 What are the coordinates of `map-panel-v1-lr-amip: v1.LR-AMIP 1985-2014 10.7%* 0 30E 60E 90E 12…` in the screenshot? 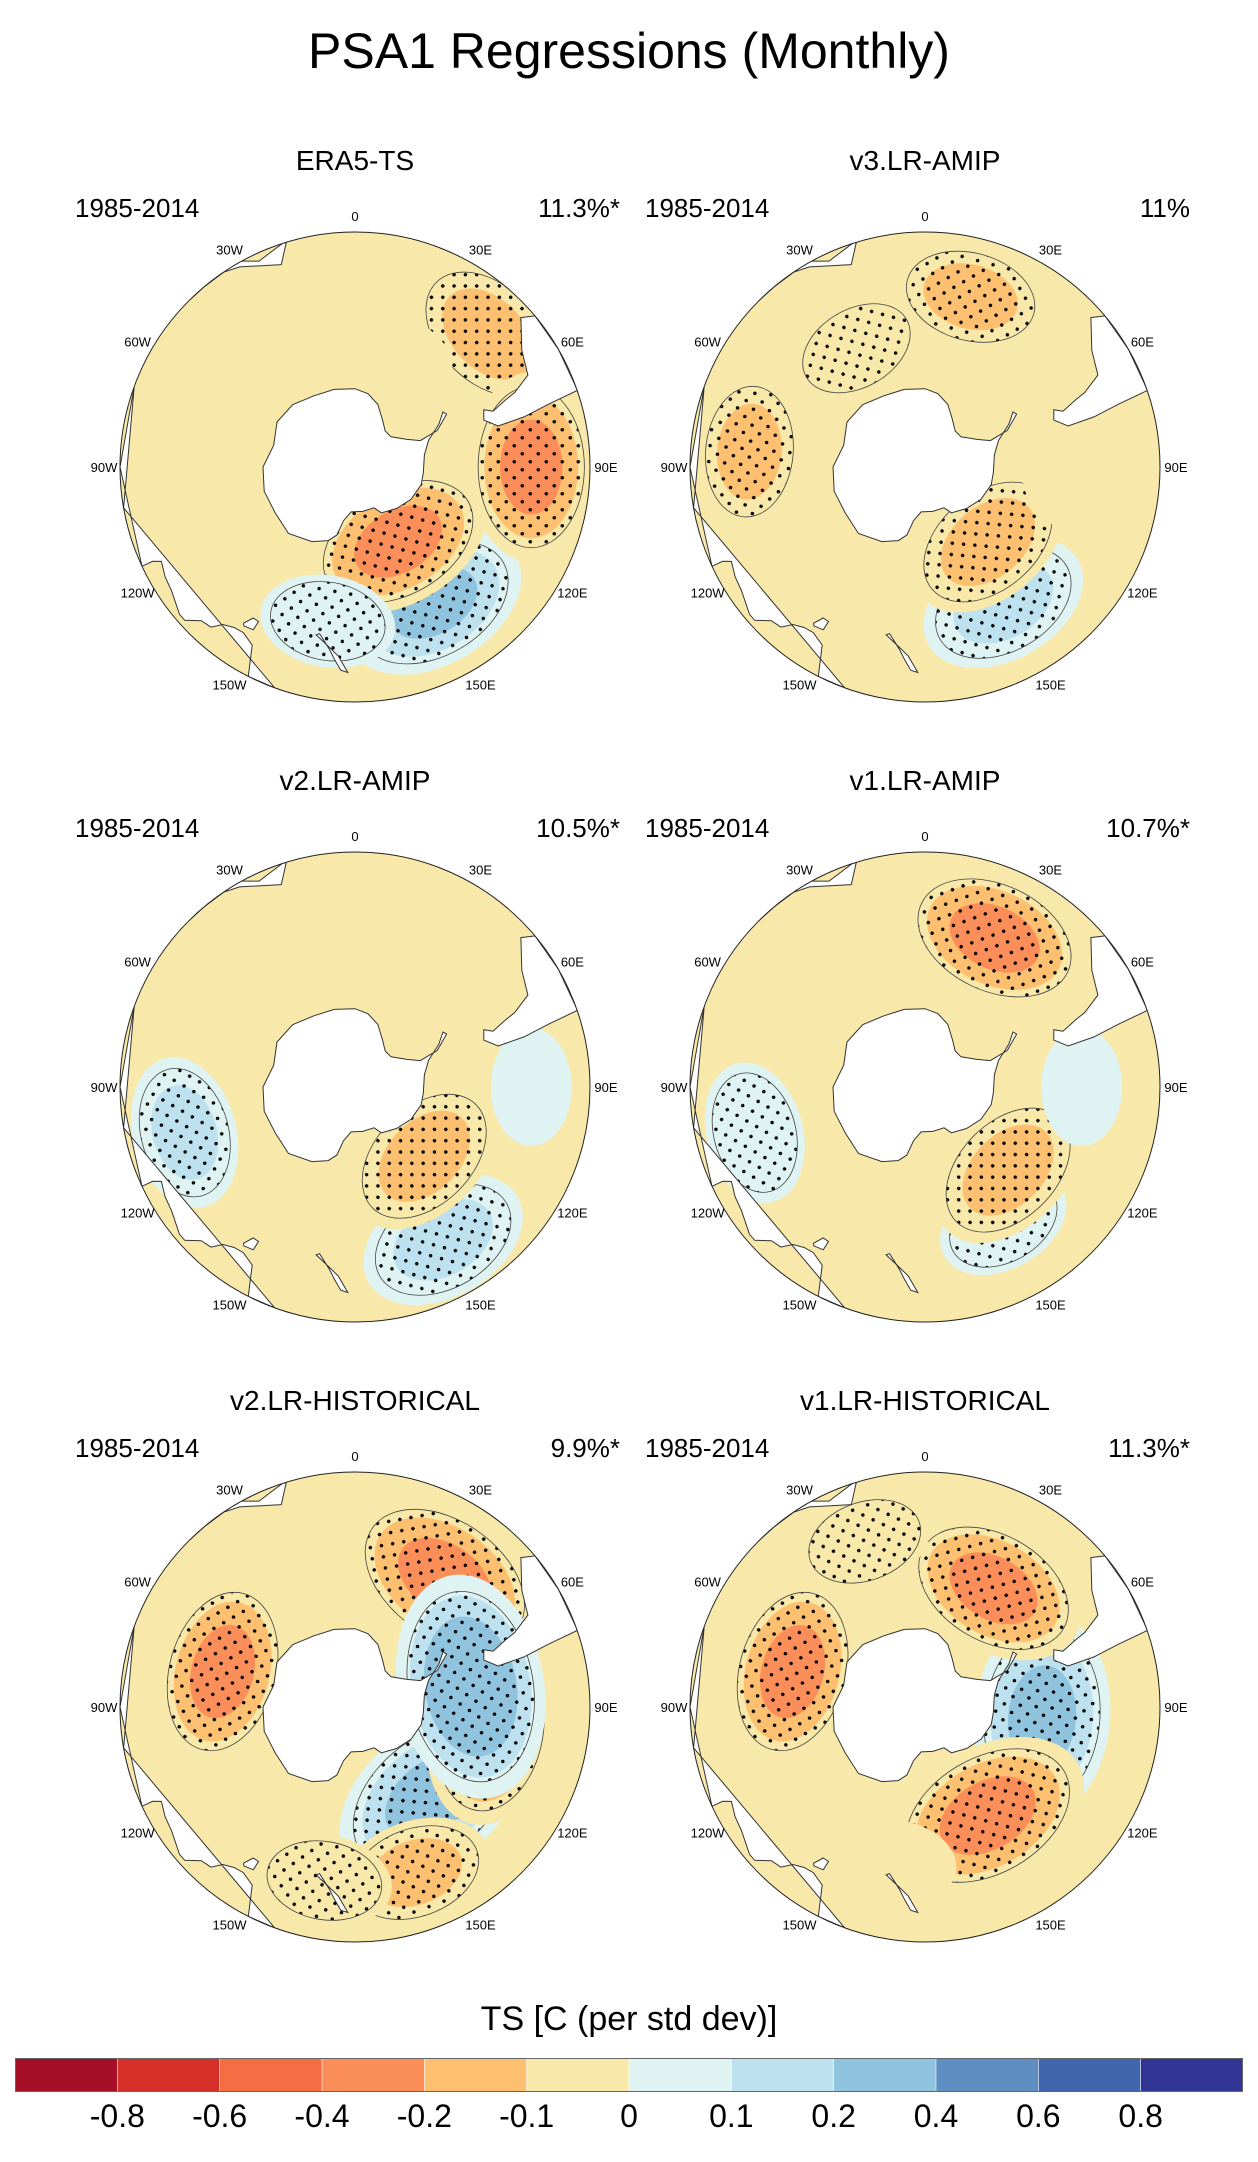 It's located at (925, 1045).